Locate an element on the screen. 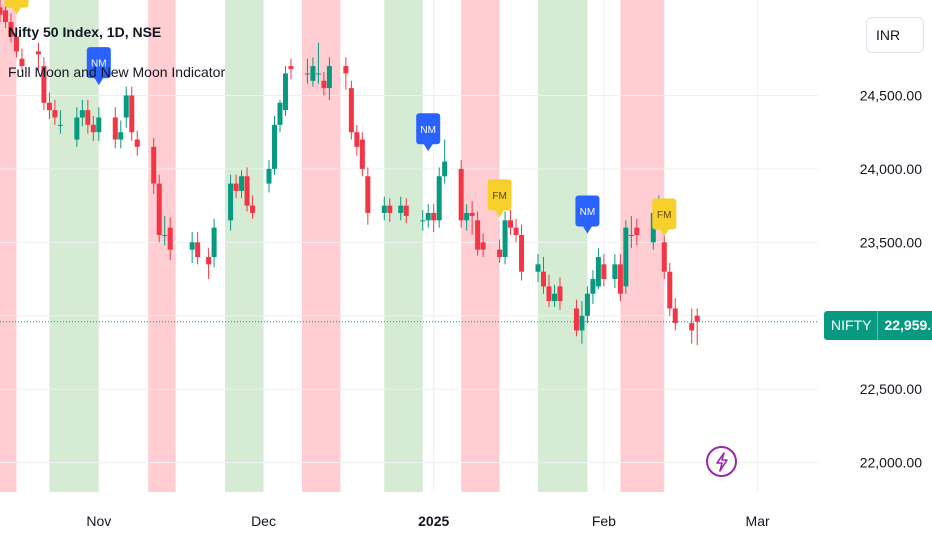 This screenshot has width=932, height=550. full-moon-marker: FM is located at coordinates (16, 7).